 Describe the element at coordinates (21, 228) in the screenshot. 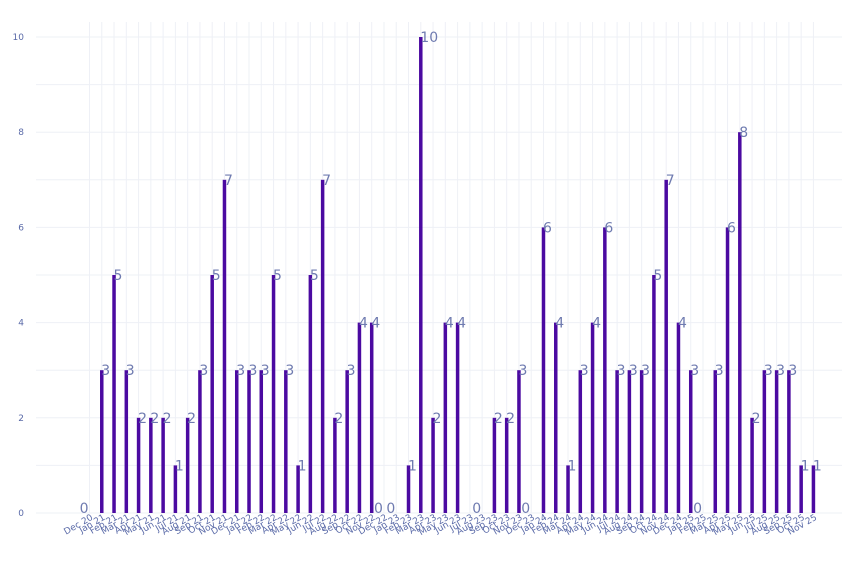

I see `y-tick-label: 6` at that location.